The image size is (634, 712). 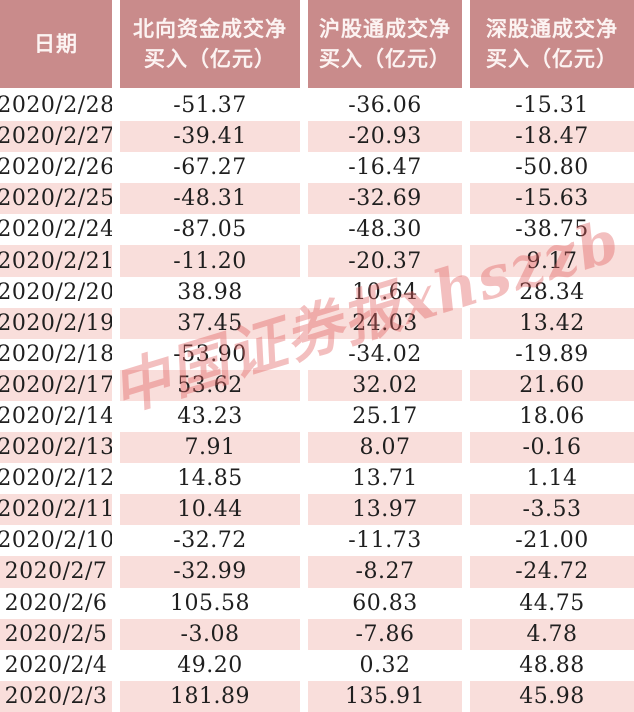 I want to click on cell-shanghai-connect-net-buy: 8.07, so click(x=385, y=448).